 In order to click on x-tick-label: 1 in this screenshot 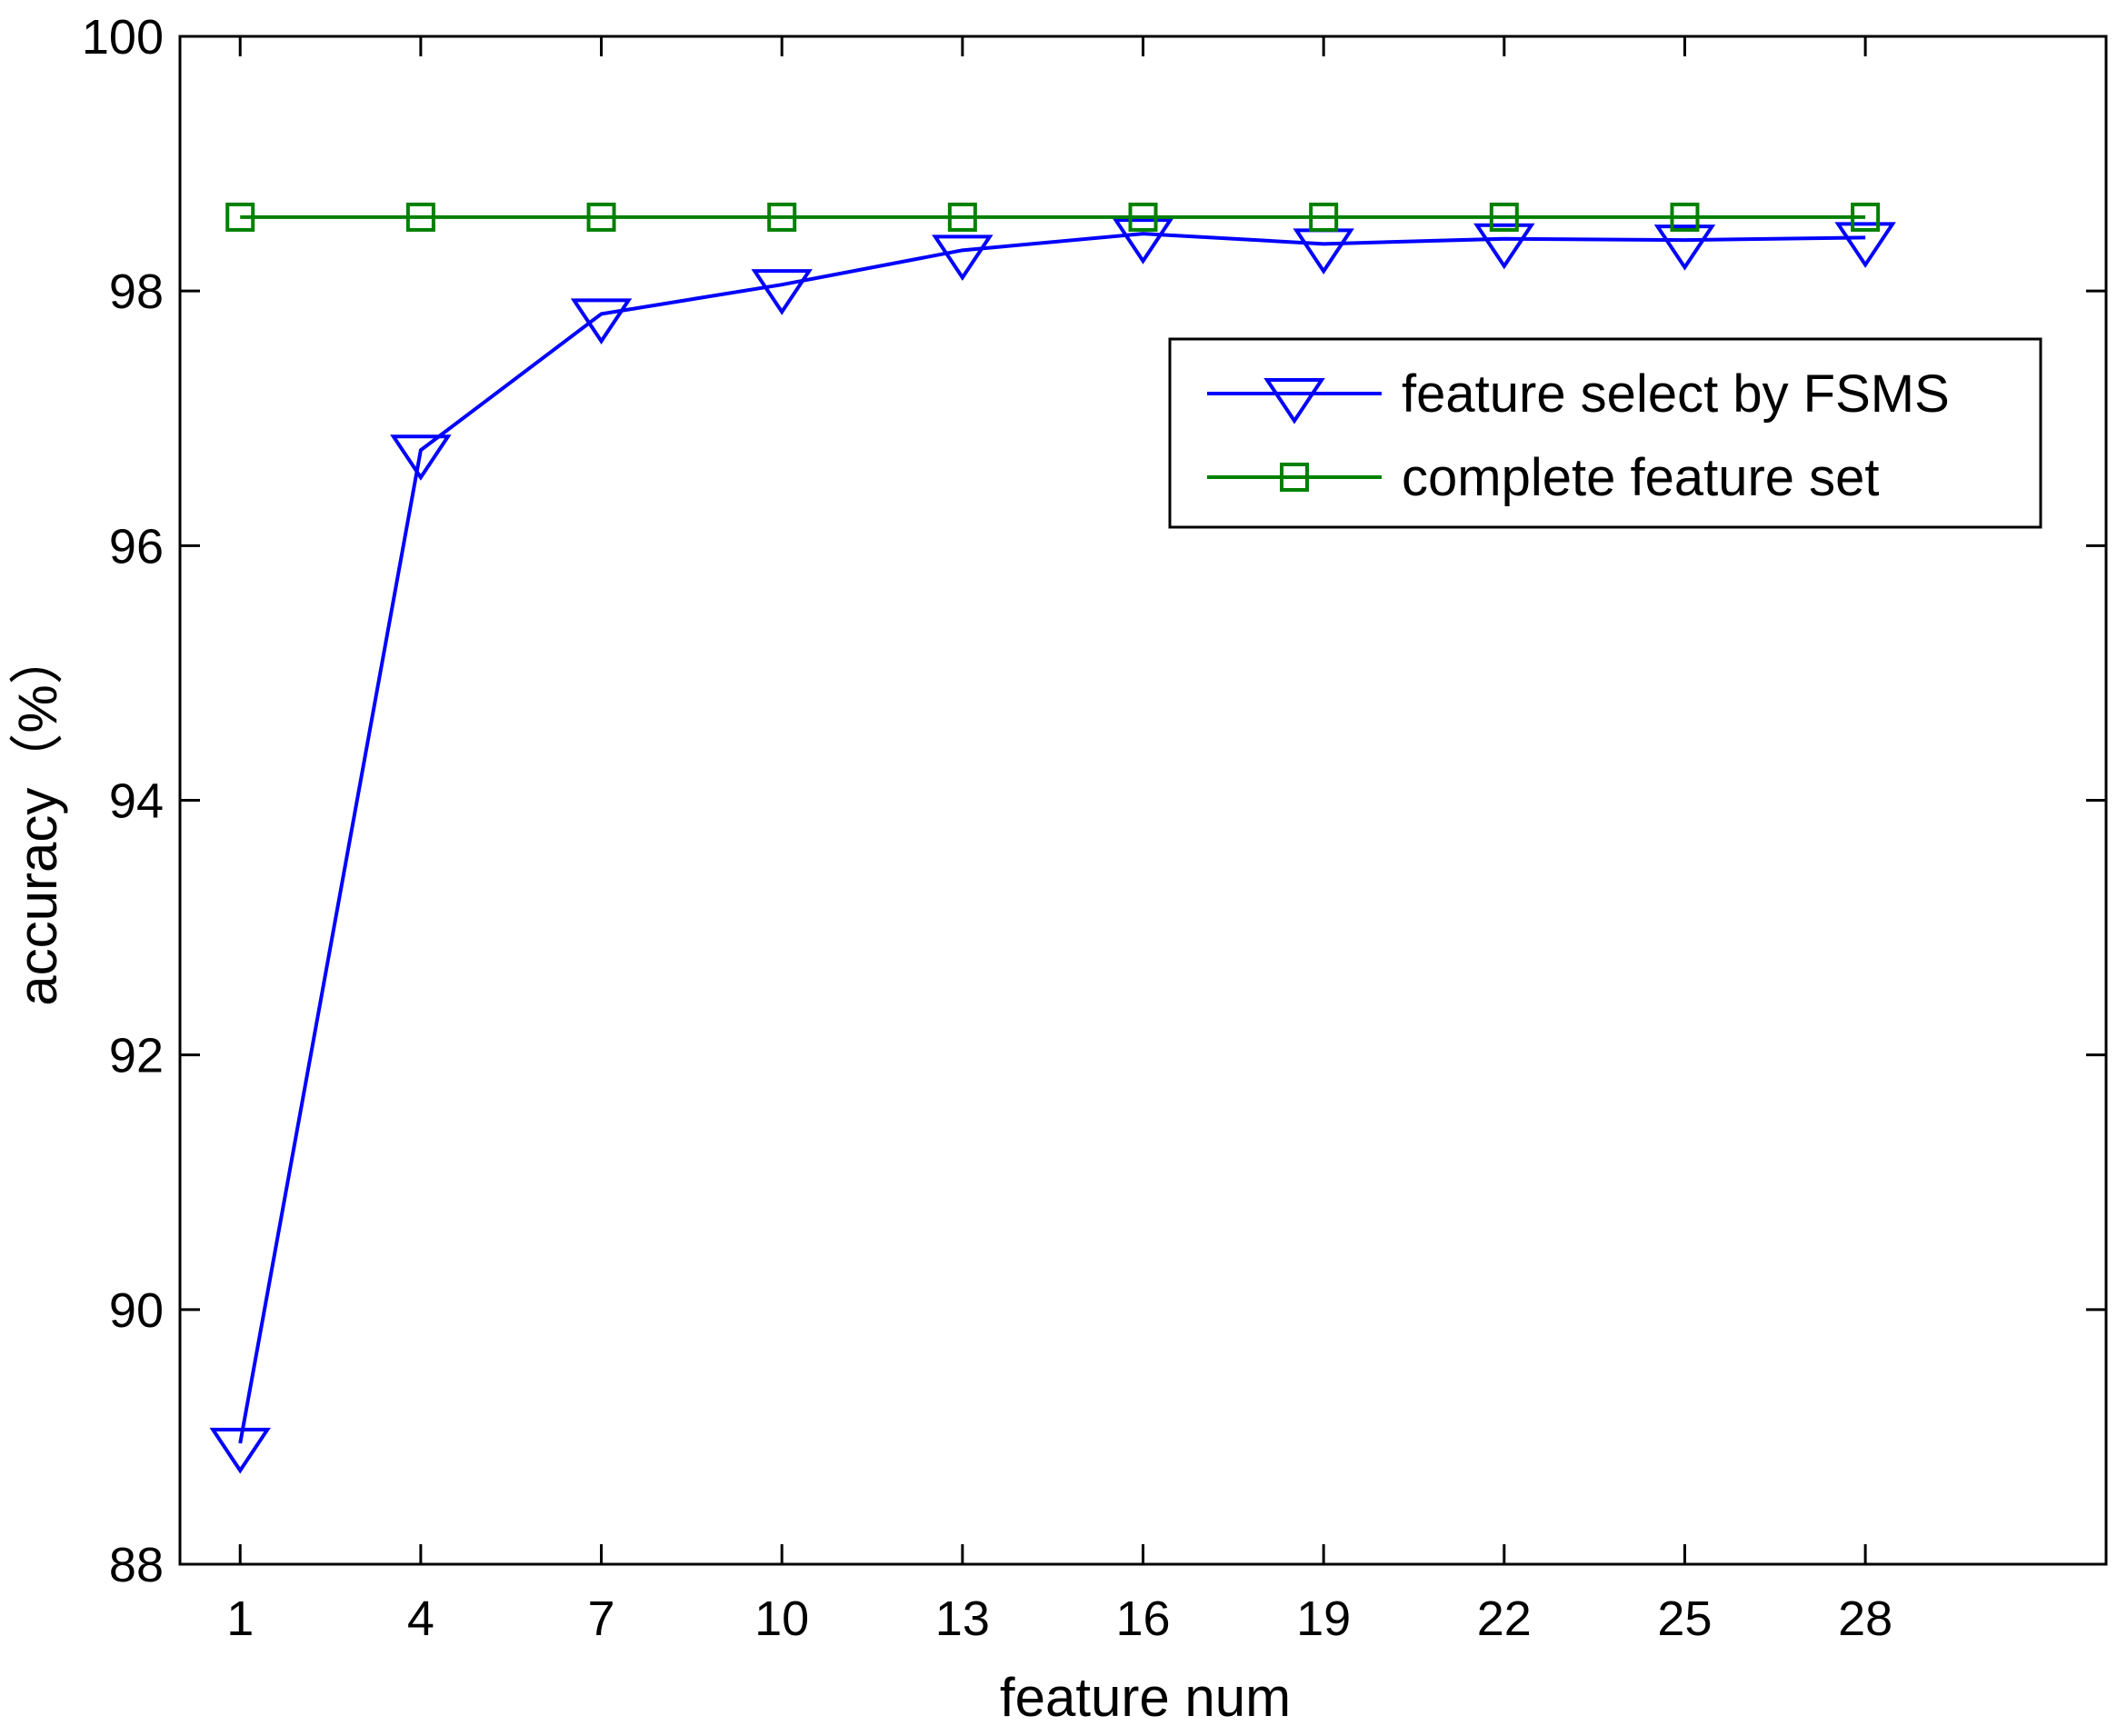, I will do `click(240, 1618)`.